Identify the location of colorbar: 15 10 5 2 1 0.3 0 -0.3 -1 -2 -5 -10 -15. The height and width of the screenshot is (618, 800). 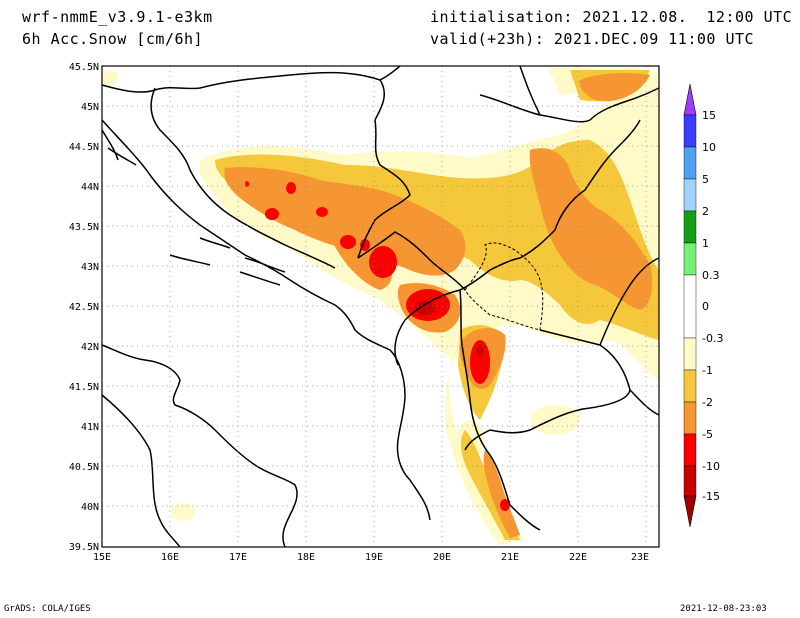
(703, 305).